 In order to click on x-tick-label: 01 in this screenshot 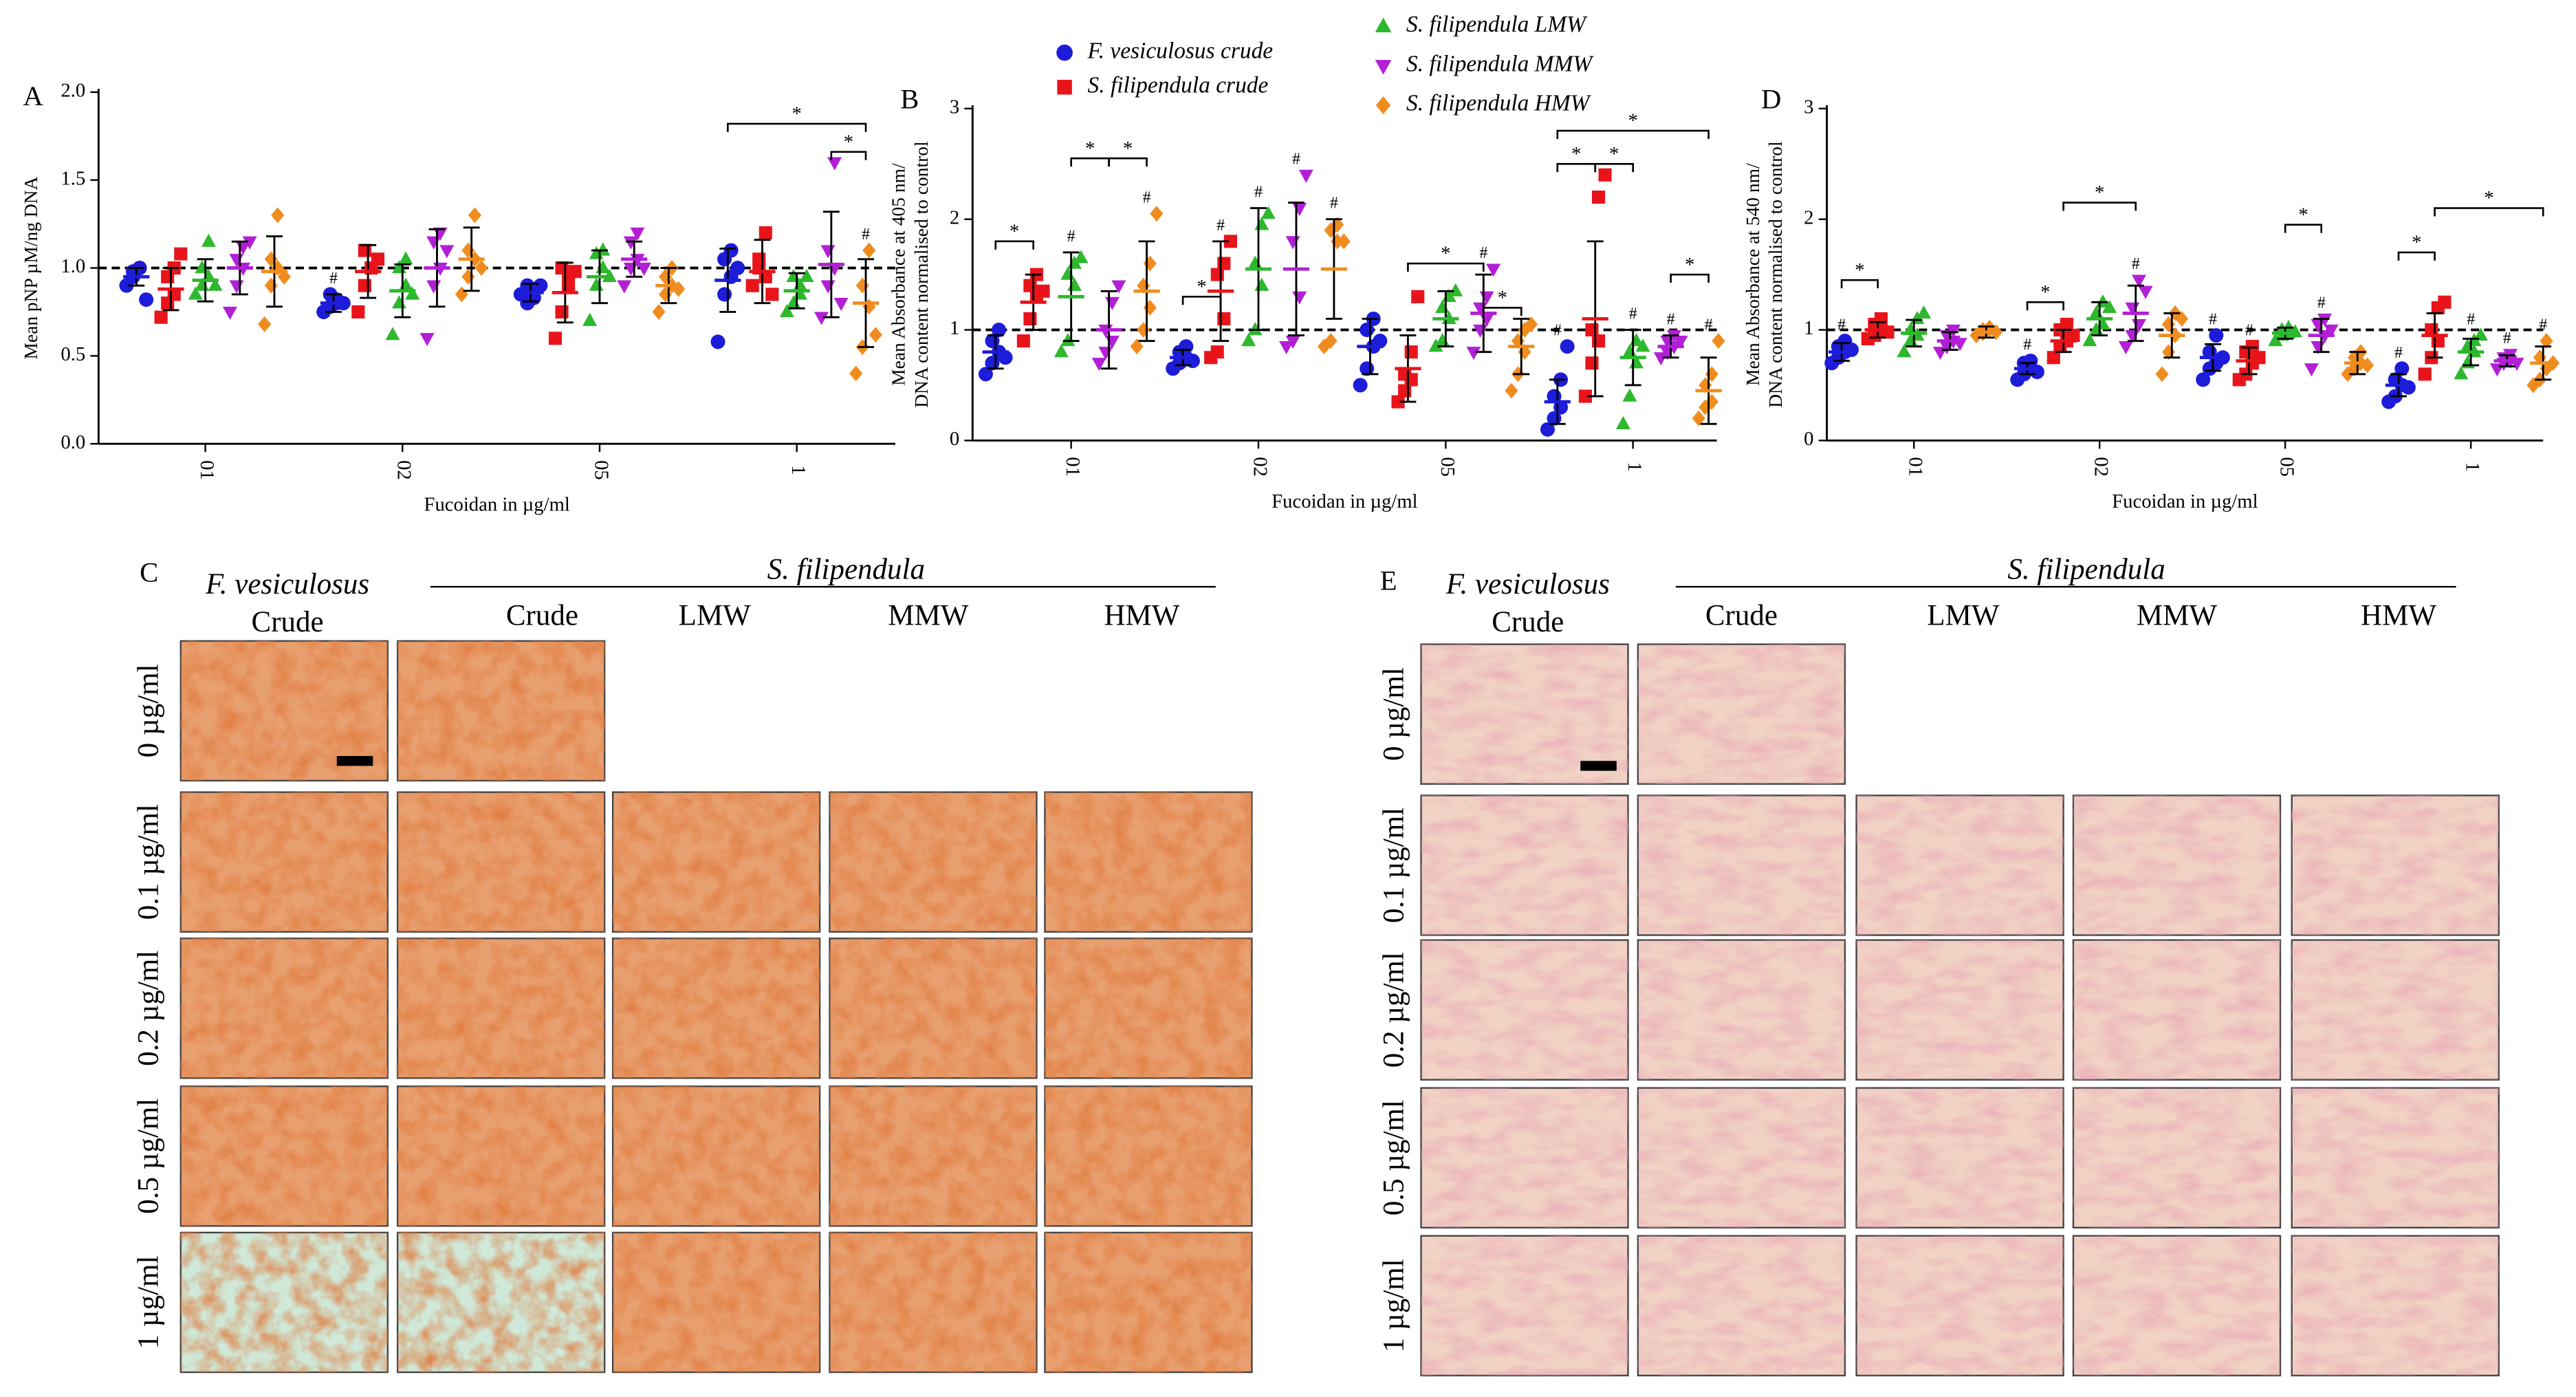, I will do `click(207, 470)`.